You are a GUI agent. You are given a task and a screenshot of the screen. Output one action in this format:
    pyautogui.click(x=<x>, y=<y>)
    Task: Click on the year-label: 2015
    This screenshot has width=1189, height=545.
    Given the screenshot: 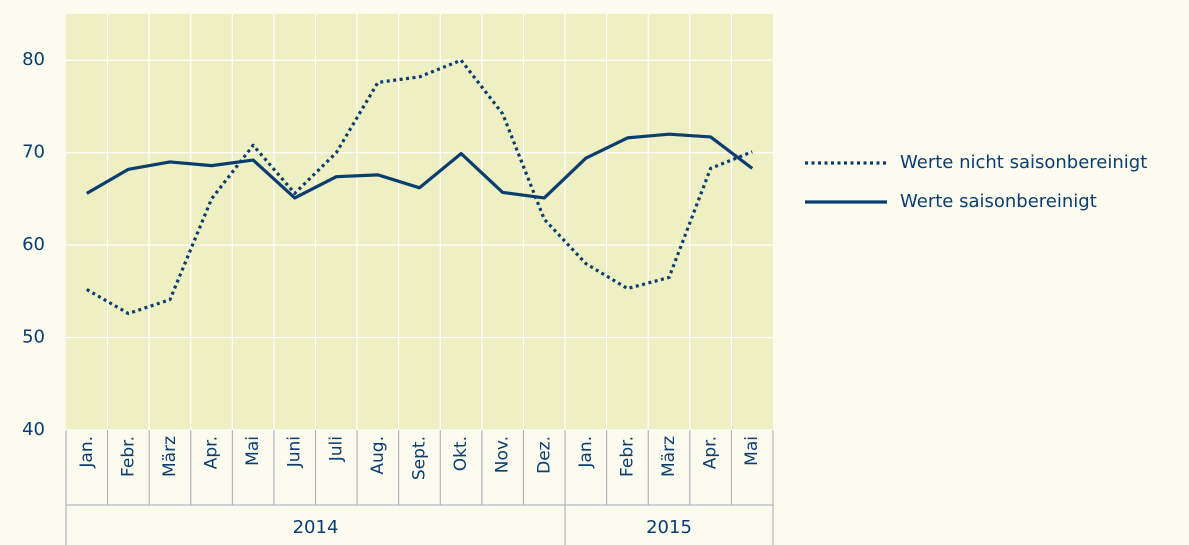 What is the action you would take?
    pyautogui.click(x=669, y=527)
    